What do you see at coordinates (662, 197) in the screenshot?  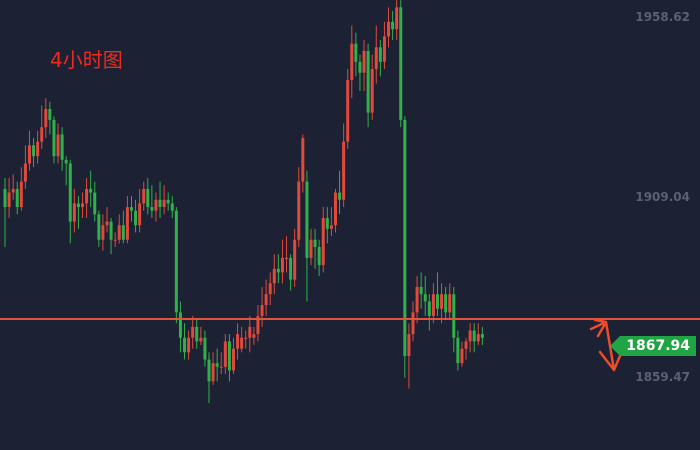 I see `y-tick-label-middle: 1909.04` at bounding box center [662, 197].